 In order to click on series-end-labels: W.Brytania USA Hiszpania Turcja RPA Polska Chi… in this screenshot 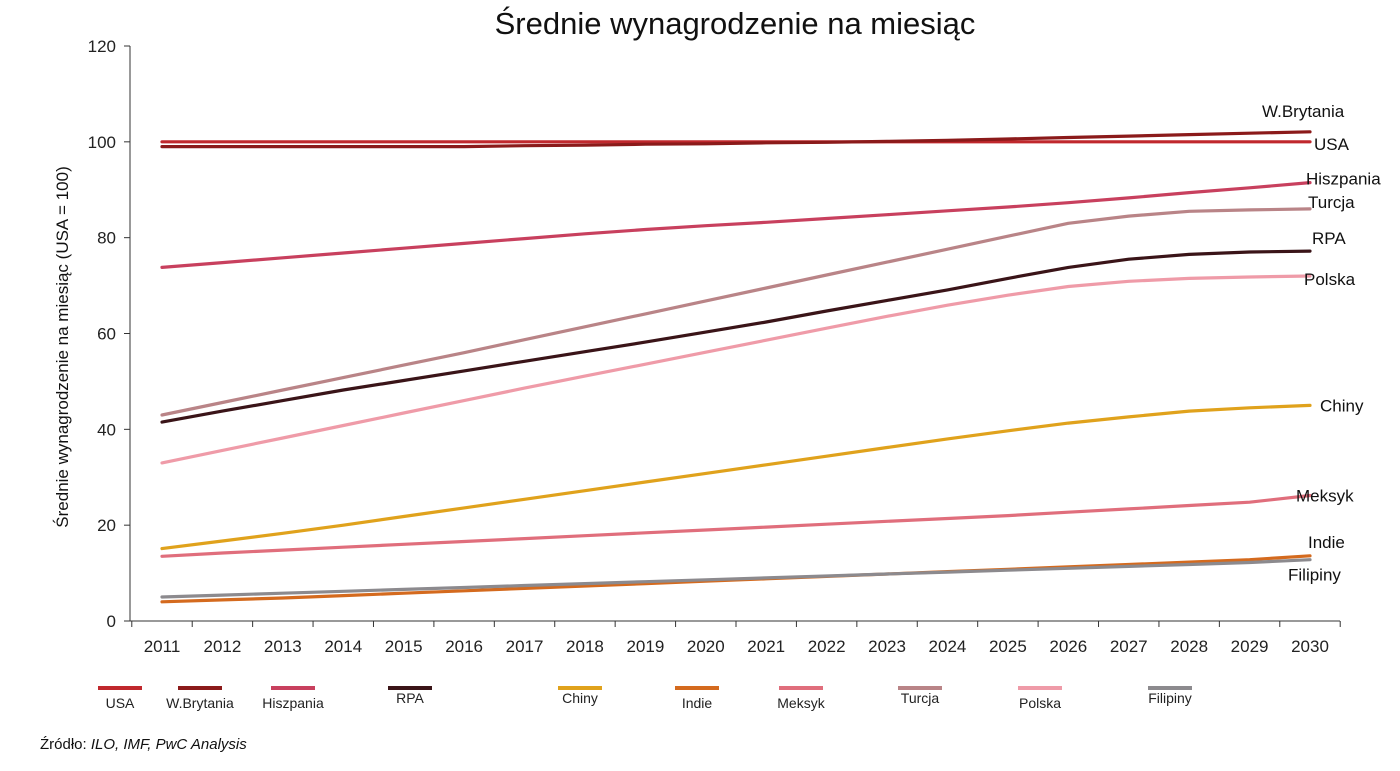, I will do `click(1321, 343)`.